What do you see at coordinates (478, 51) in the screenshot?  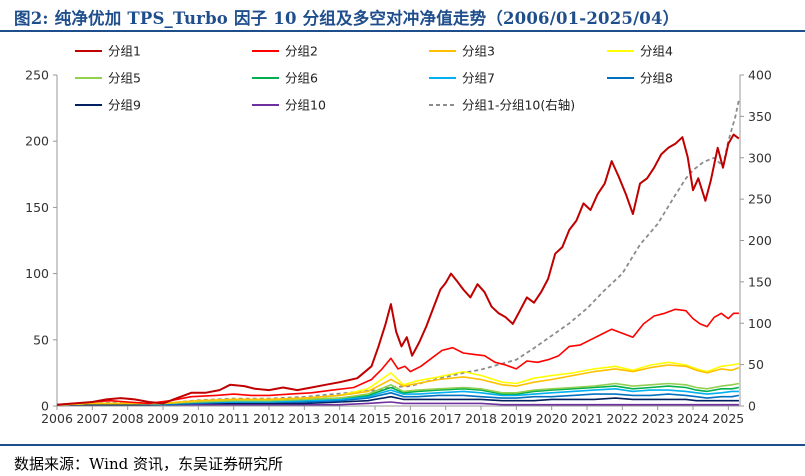 I see `legend-label-3: 分组3` at bounding box center [478, 51].